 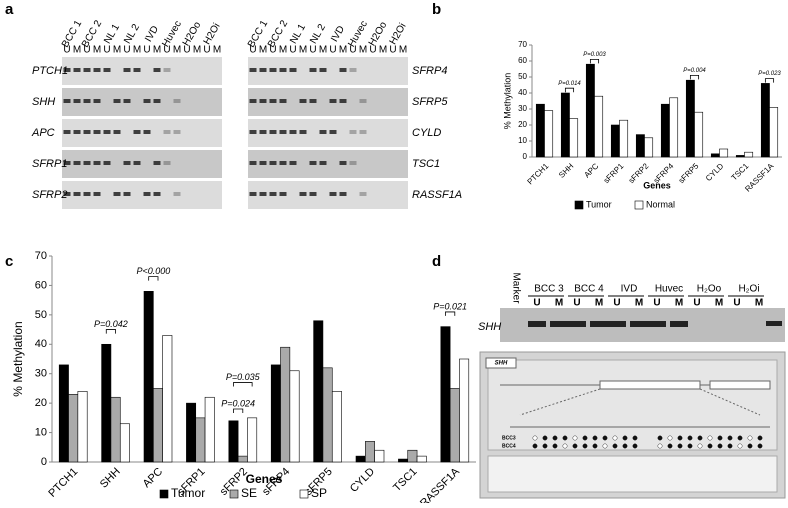 What do you see at coordinates (629, 289) in the screenshot?
I see `lane-label: IVD` at bounding box center [629, 289].